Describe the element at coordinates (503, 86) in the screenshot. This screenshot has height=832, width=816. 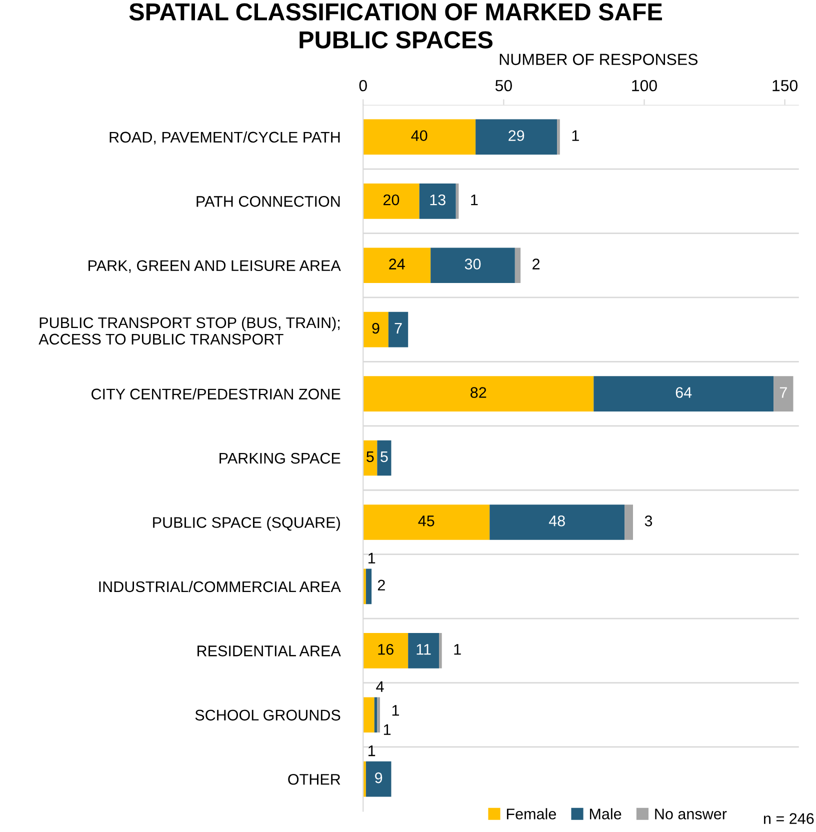
I see `x-tick-label: 50` at that location.